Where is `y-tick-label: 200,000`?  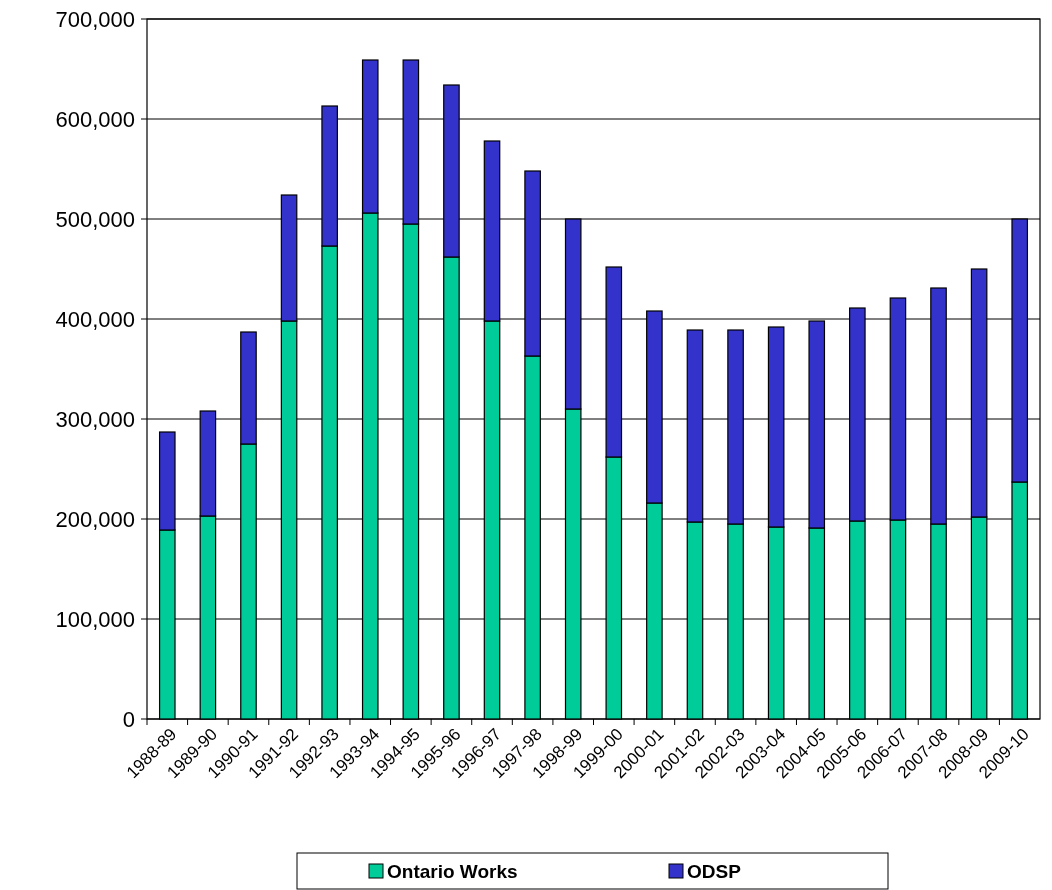
y-tick-label: 200,000 is located at coordinates (95, 519).